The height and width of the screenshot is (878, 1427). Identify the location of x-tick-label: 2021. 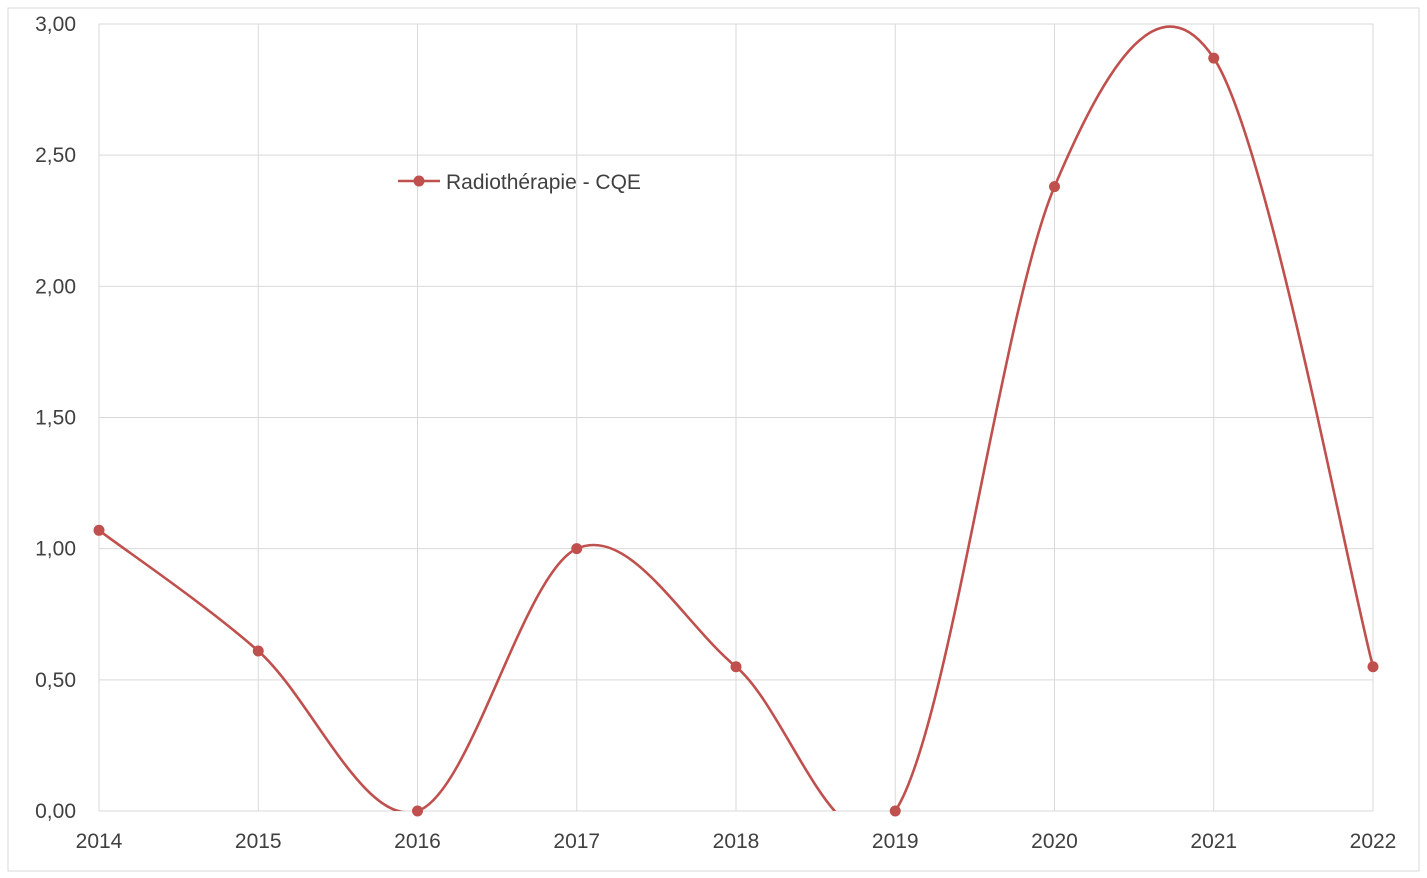
(1213, 841).